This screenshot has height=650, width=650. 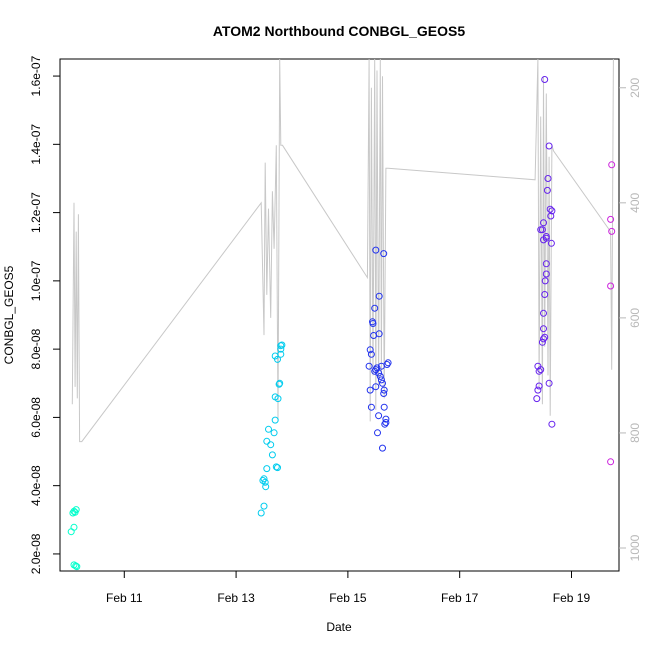 What do you see at coordinates (635, 318) in the screenshot?
I see `right-tick-label: 600` at bounding box center [635, 318].